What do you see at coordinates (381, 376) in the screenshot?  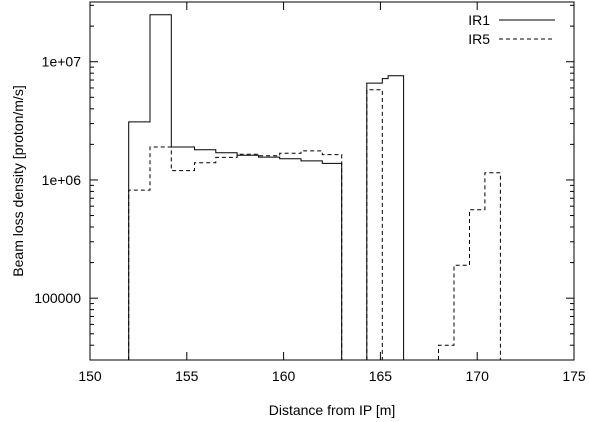 I see `x-tick-label: 165` at bounding box center [381, 376].